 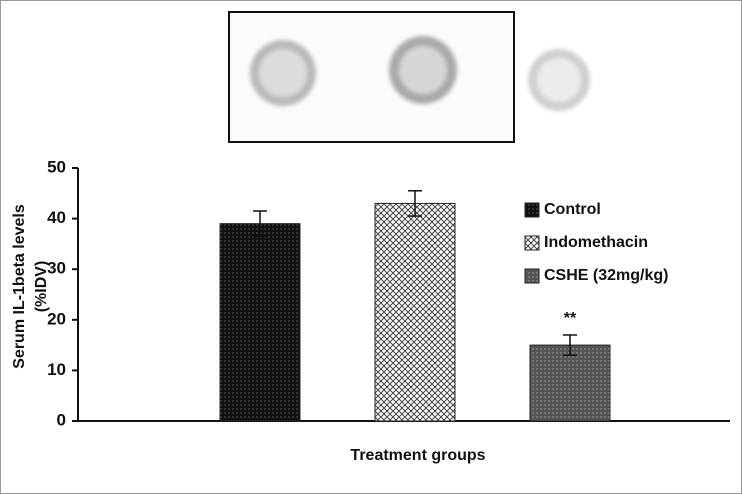 What do you see at coordinates (56, 369) in the screenshot?
I see `y-tick-label: 10` at bounding box center [56, 369].